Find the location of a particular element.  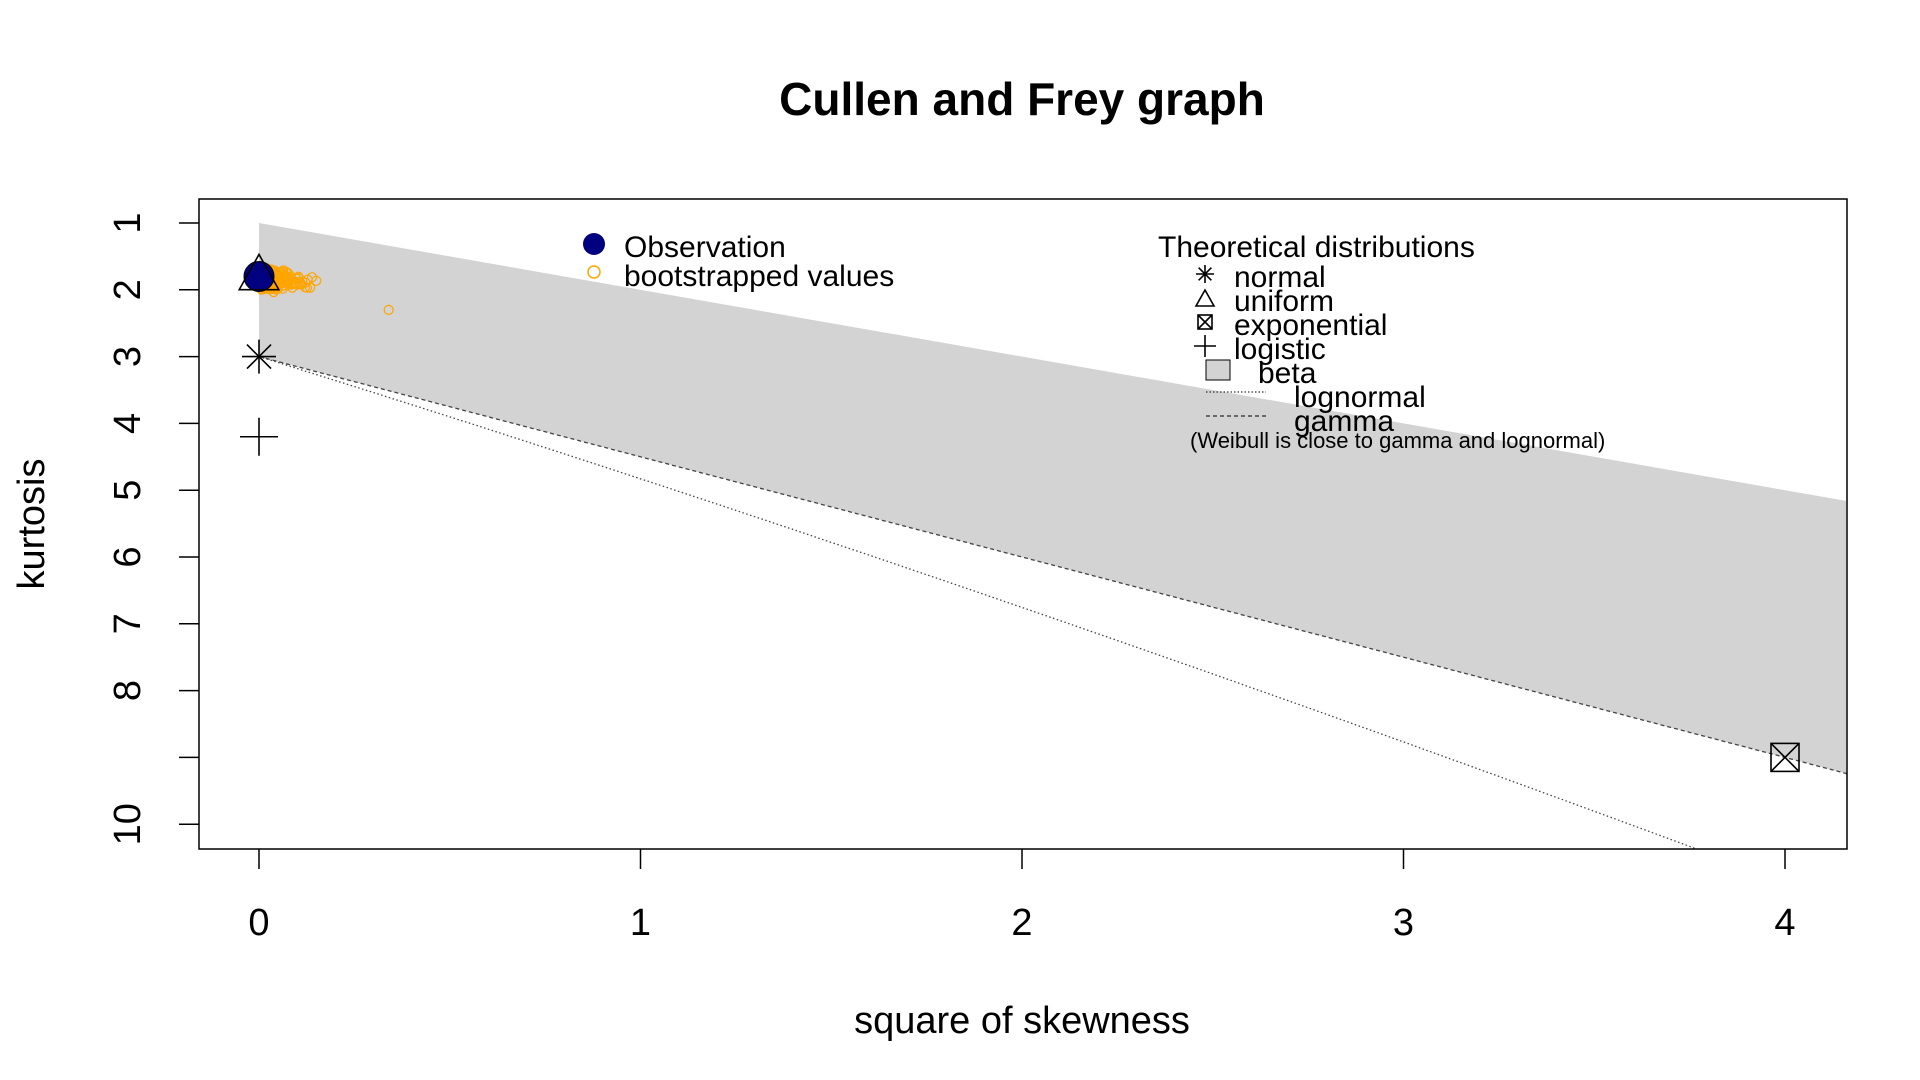

legend-bootstrap-marker is located at coordinates (594, 272).